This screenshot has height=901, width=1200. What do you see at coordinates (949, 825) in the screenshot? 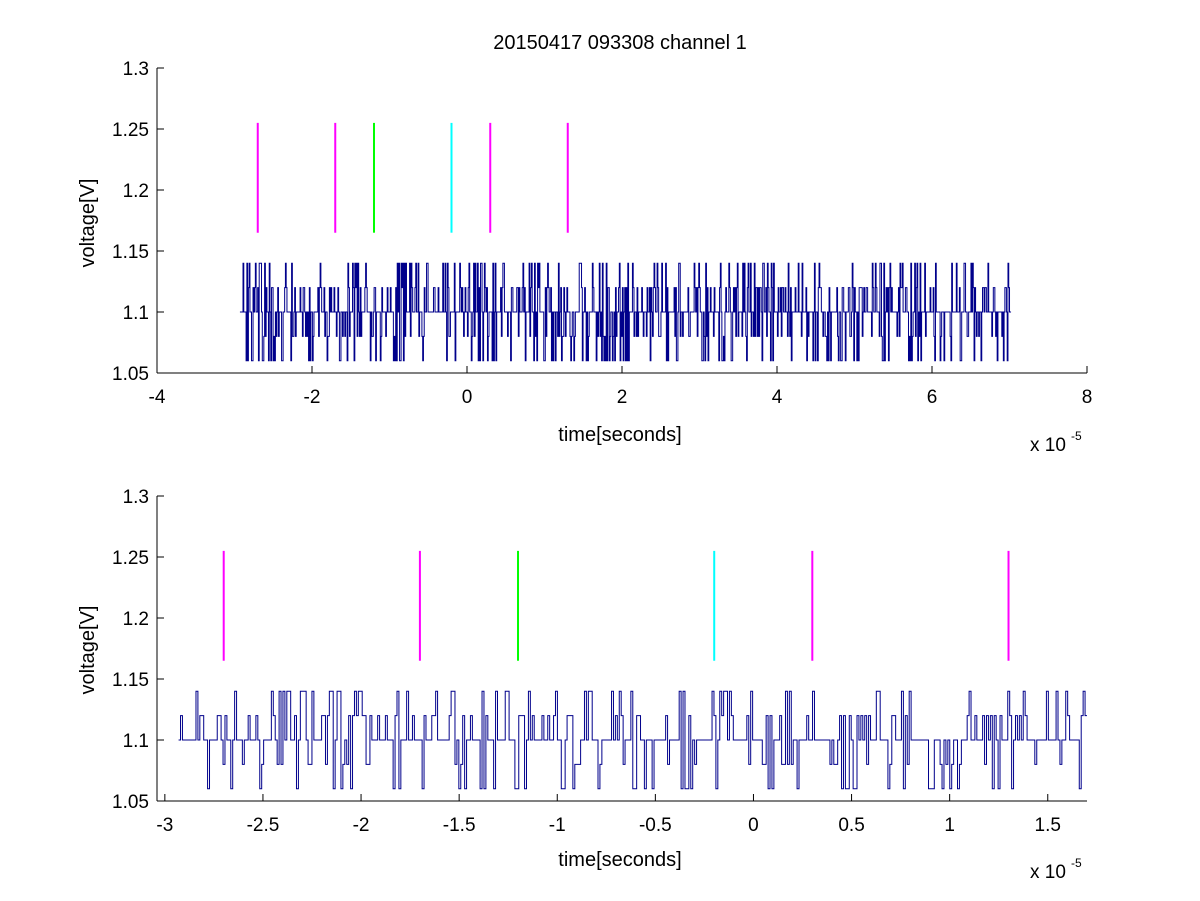
I see `bottom-x-tick-label: 1` at bounding box center [949, 825].